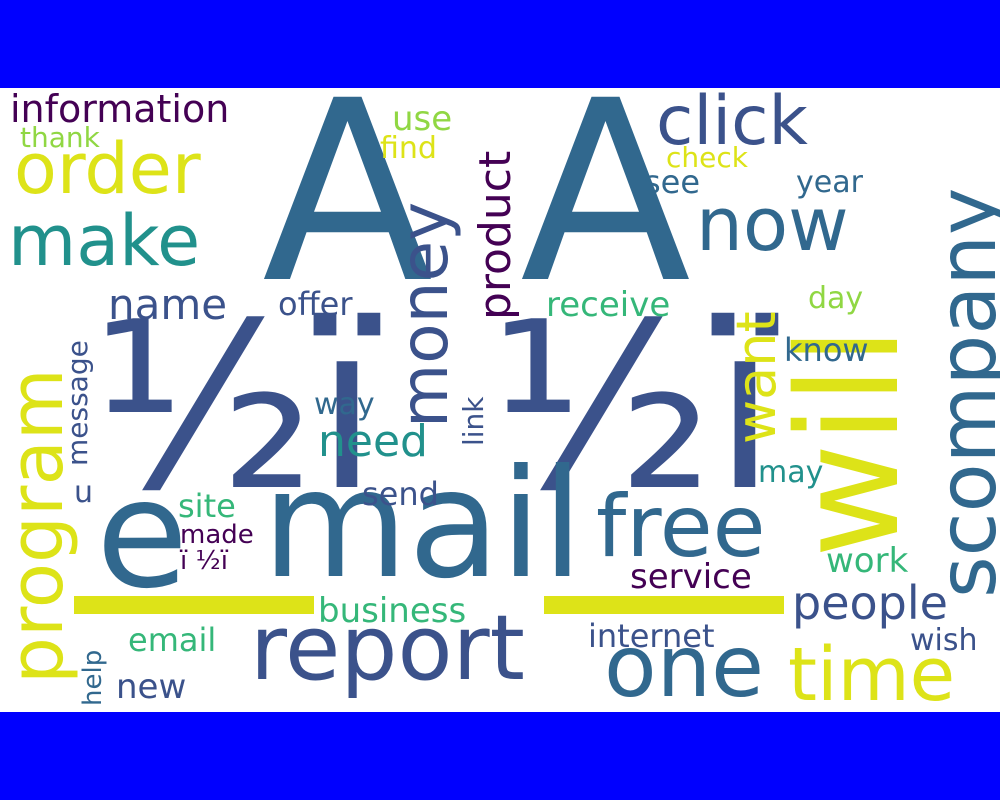 The height and width of the screenshot is (800, 1000). Describe the element at coordinates (791, 472) in the screenshot. I see `word-may: may` at that location.